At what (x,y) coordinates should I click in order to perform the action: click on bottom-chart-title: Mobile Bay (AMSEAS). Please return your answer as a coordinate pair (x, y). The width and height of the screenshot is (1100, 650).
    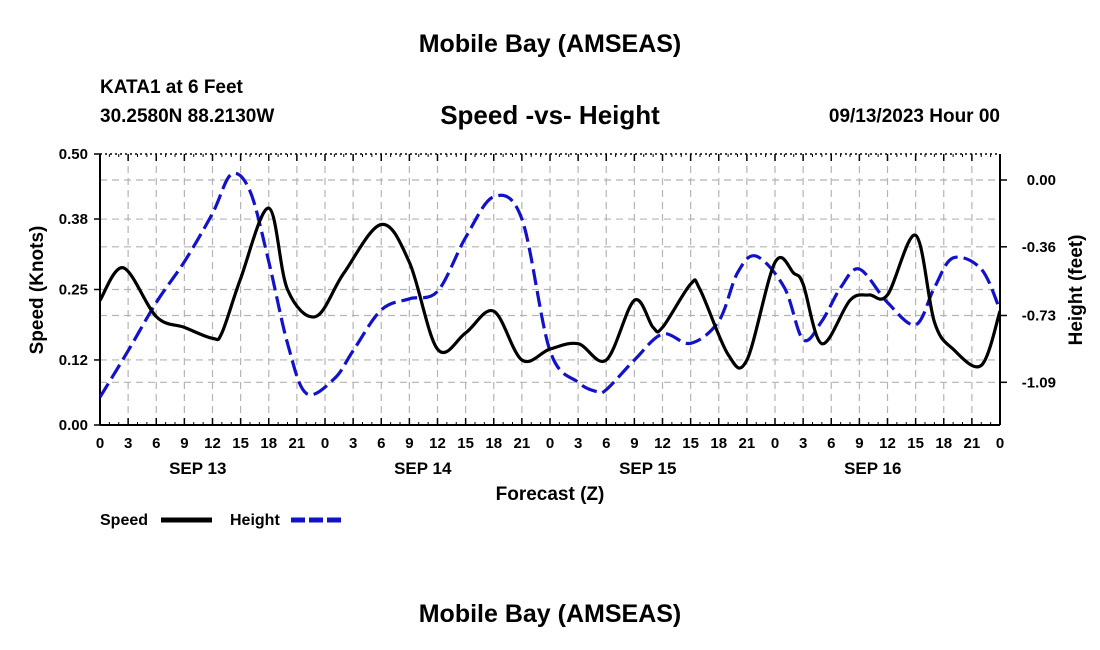
    Looking at the image, I should click on (550, 614).